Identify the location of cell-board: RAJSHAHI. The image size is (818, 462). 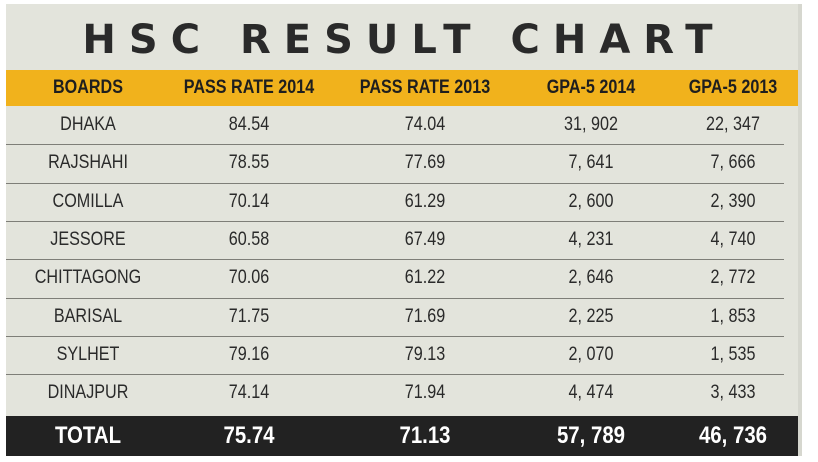
(88, 163).